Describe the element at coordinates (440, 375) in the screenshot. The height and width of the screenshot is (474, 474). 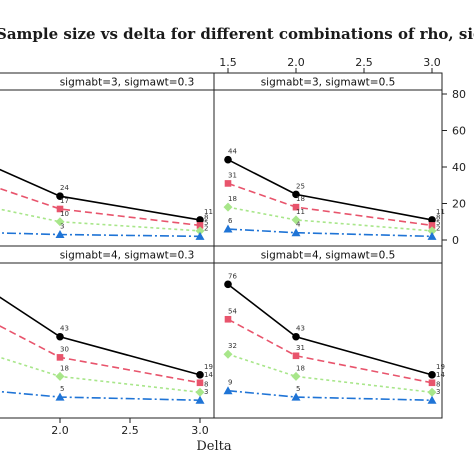
I see `data-label: 14` at that location.